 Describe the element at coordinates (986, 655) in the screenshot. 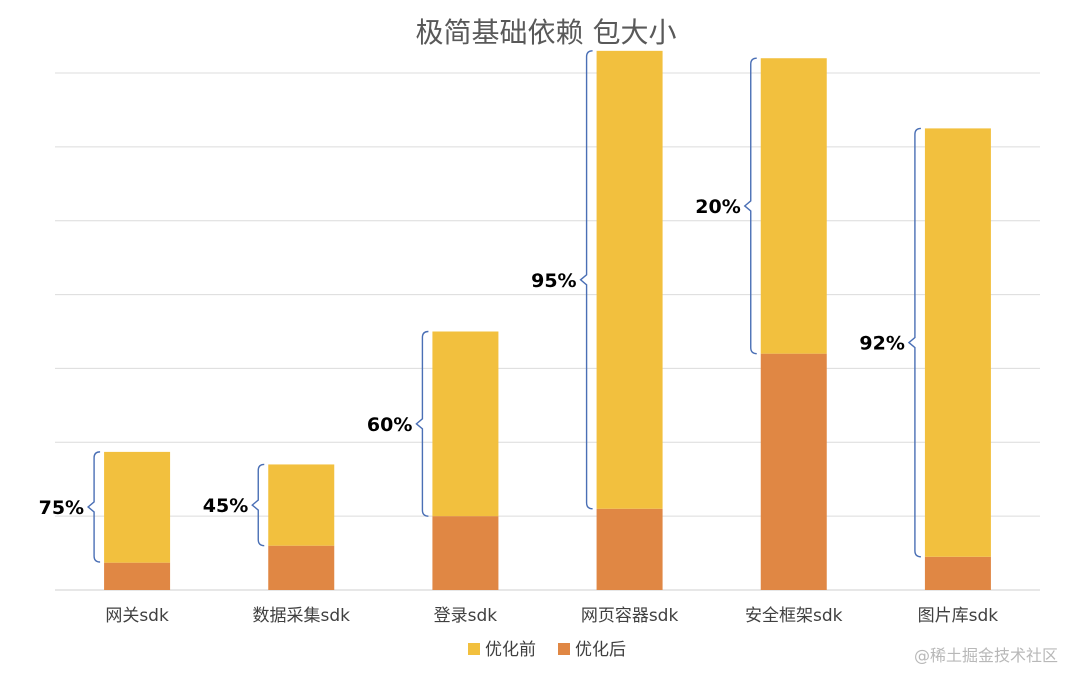

I see `watermark: @稀土掘金技术社区` at that location.